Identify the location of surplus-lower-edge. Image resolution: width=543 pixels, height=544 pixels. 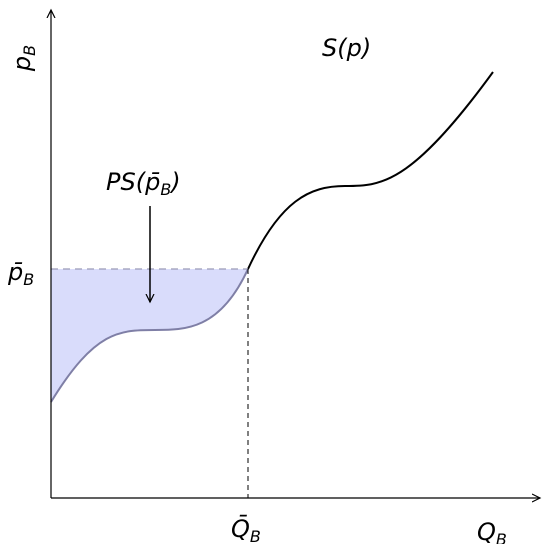
(149, 335).